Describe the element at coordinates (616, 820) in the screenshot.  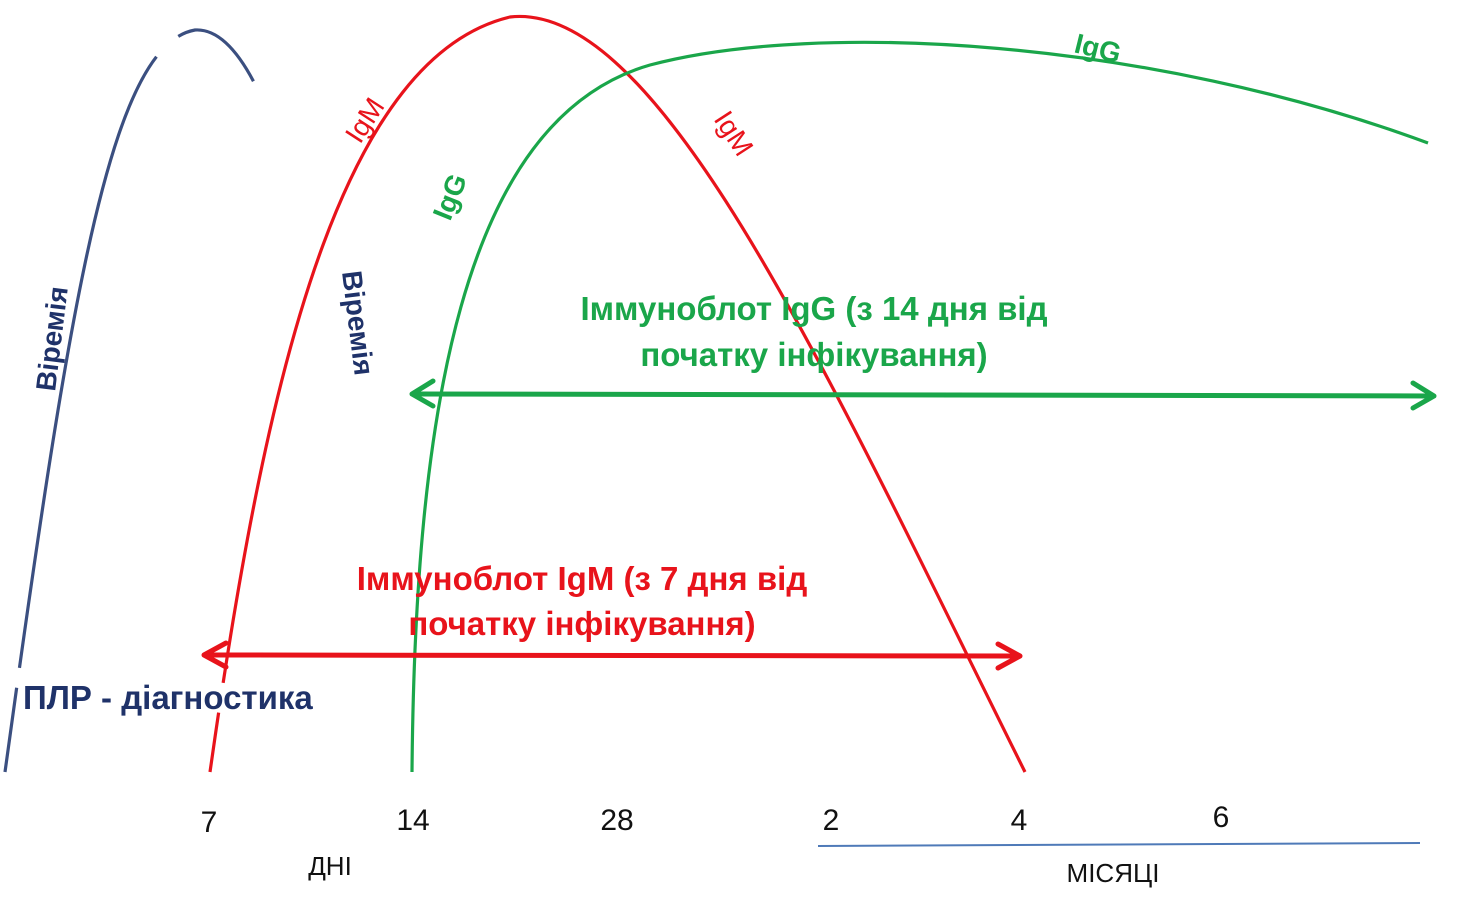
I see `tick-label-28: 28` at that location.